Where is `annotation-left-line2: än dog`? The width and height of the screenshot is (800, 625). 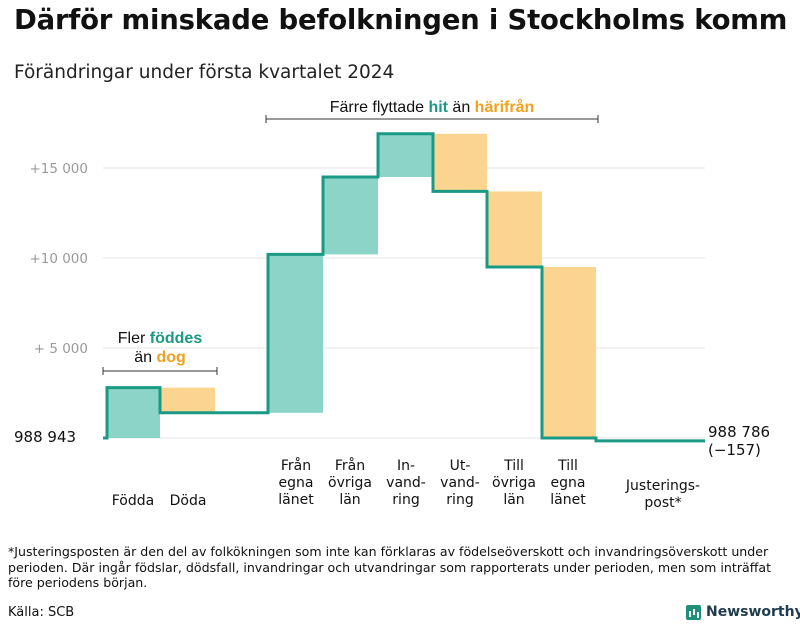
annotation-left-line2: än dog is located at coordinates (160, 357).